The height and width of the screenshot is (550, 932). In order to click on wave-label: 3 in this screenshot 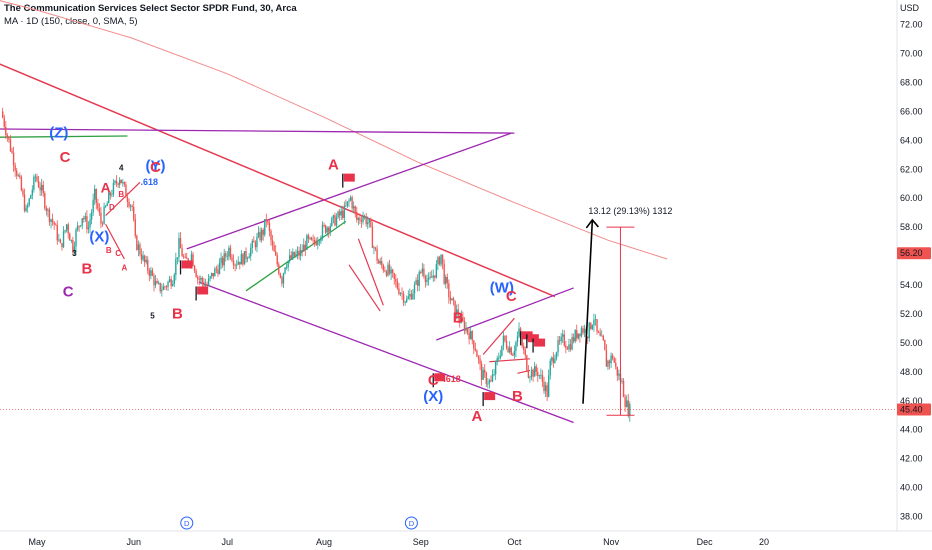, I will do `click(74, 253)`.